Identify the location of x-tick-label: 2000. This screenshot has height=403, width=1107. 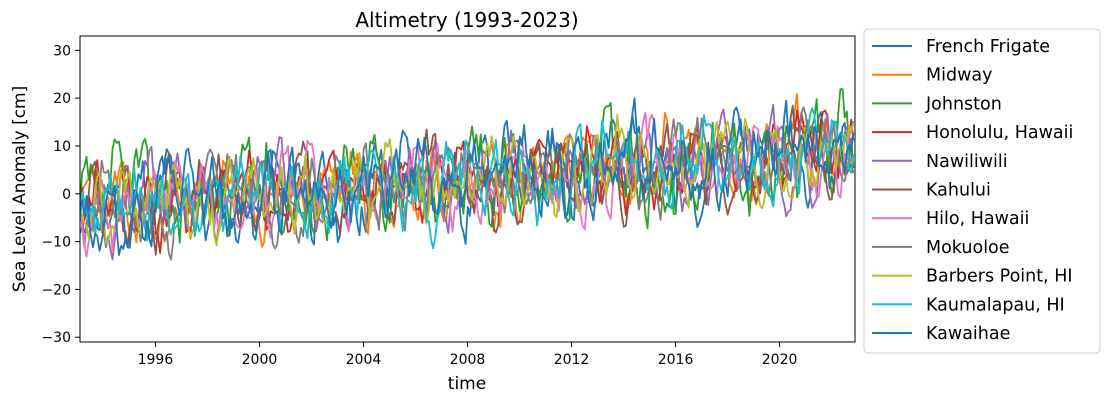
(260, 360).